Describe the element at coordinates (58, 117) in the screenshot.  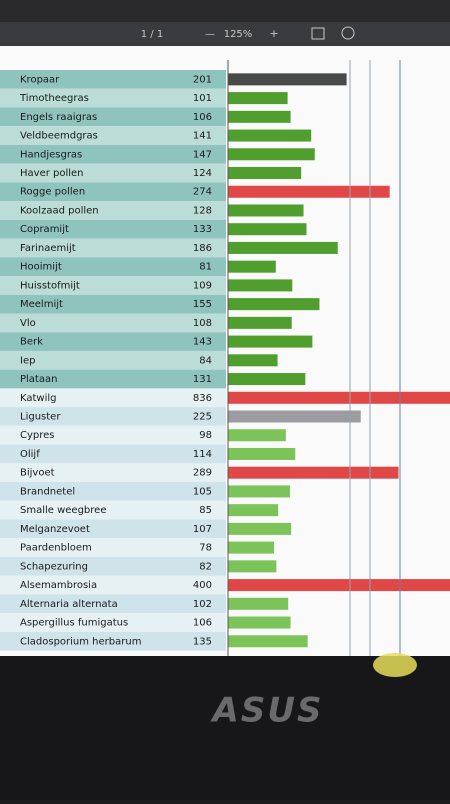
I see `category-label: Engels raaigras` at that location.